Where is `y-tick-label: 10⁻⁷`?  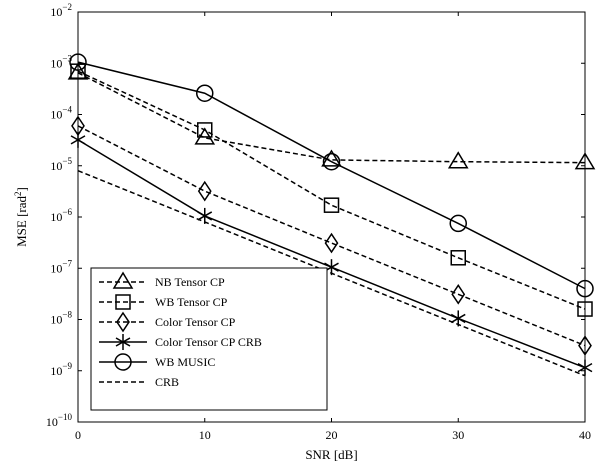 y-tick-label: 10⁻⁷ is located at coordinates (61, 266).